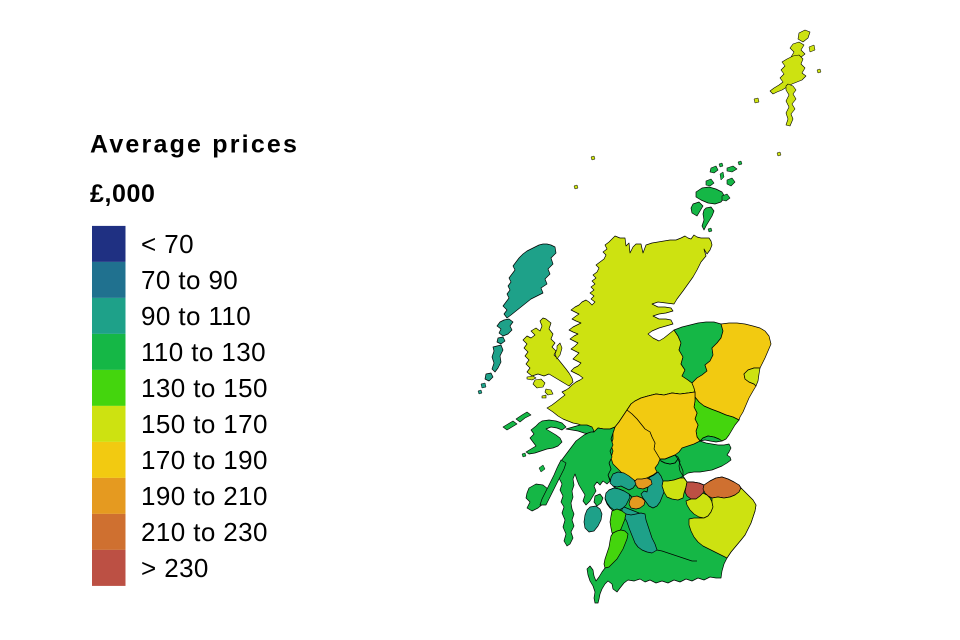 Image resolution: width=960 pixels, height=640 pixels. What do you see at coordinates (204, 388) in the screenshot?
I see `svg-text: 130 to 150` at bounding box center [204, 388].